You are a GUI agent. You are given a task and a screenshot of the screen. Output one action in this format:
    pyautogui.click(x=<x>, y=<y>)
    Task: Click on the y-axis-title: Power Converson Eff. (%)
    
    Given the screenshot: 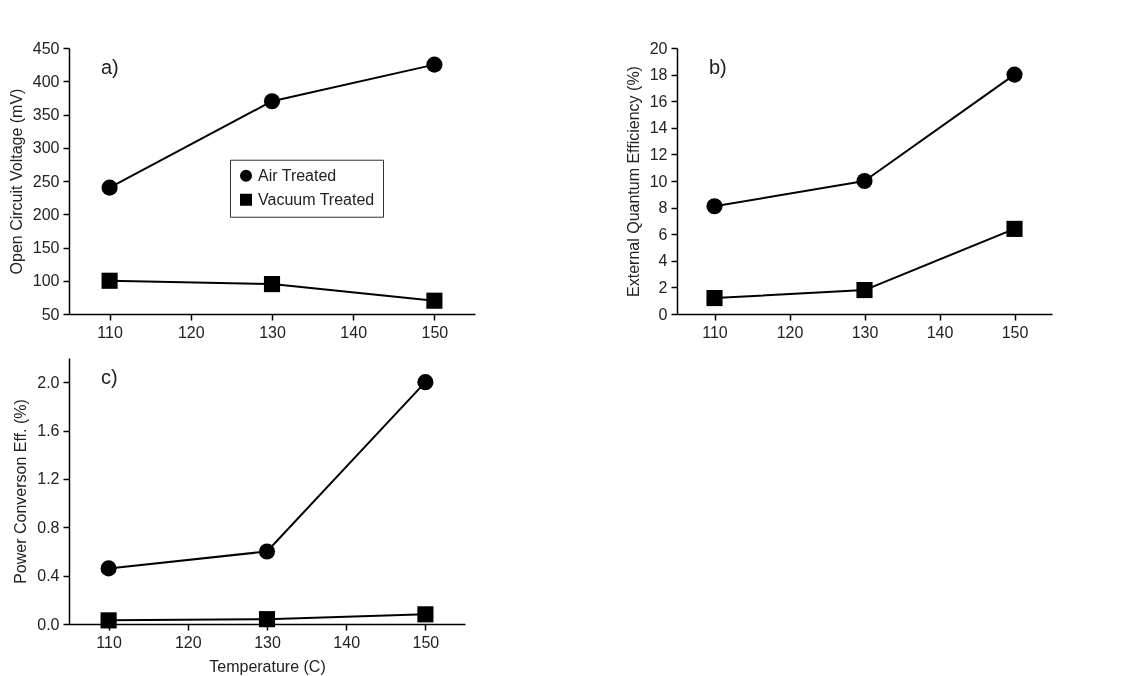 What is the action you would take?
    pyautogui.click(x=21, y=491)
    